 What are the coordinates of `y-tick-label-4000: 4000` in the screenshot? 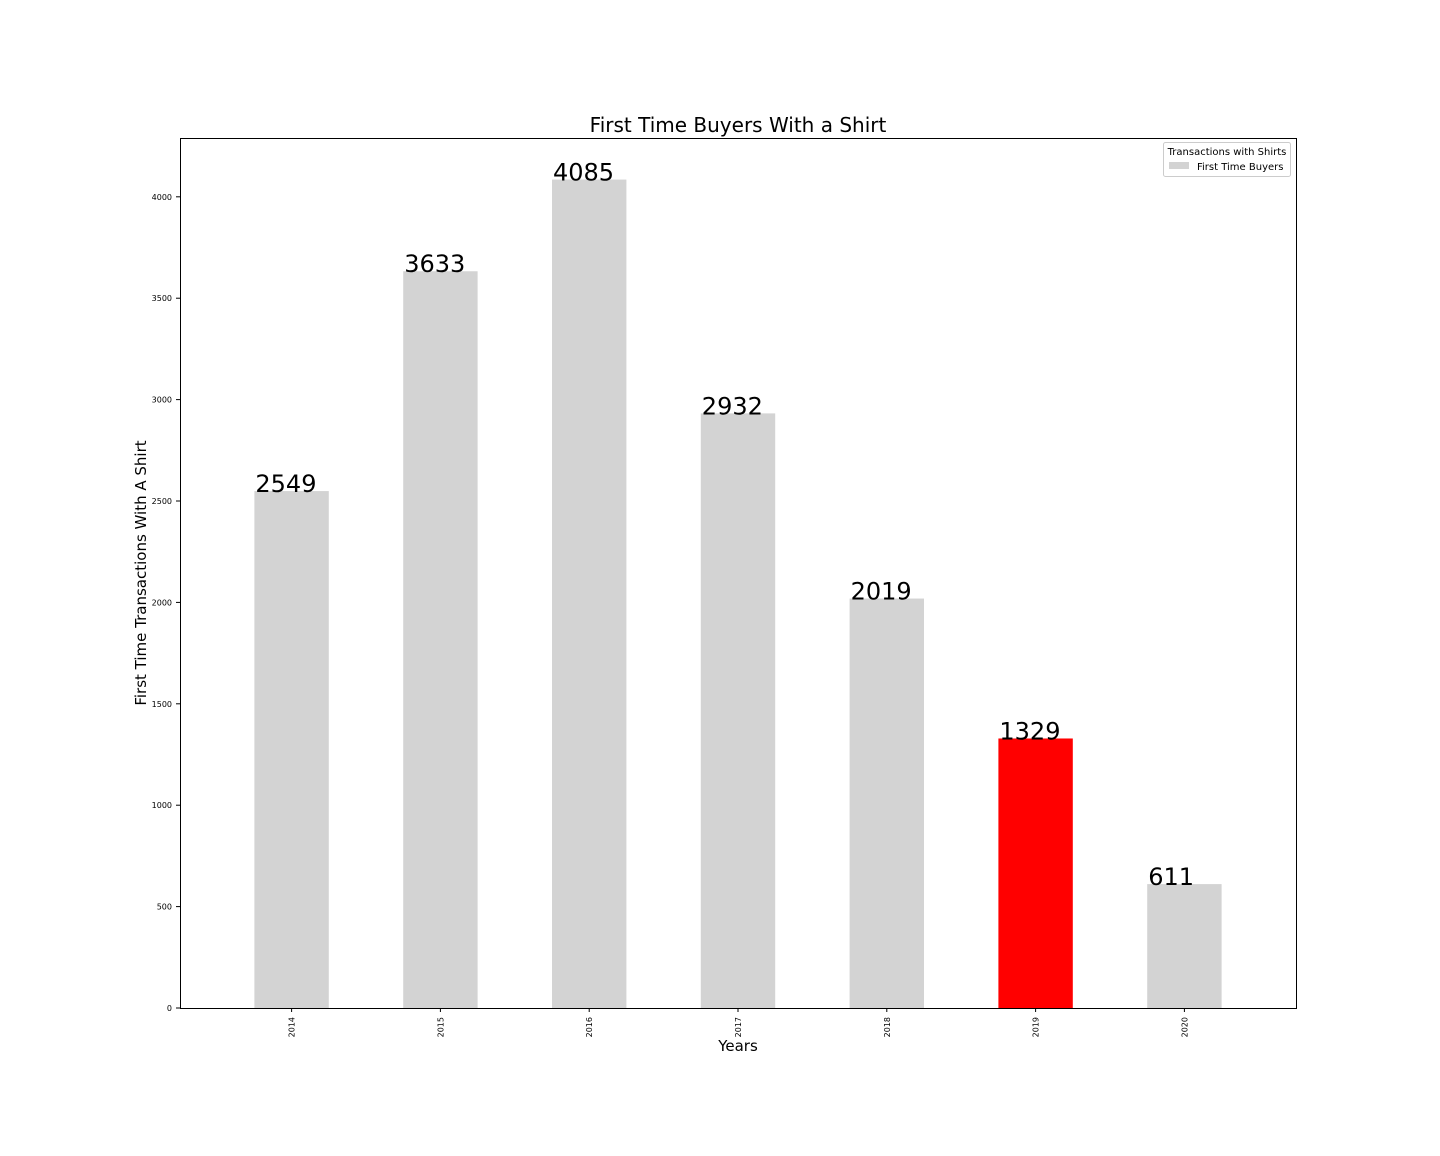 It's located at (162, 197).